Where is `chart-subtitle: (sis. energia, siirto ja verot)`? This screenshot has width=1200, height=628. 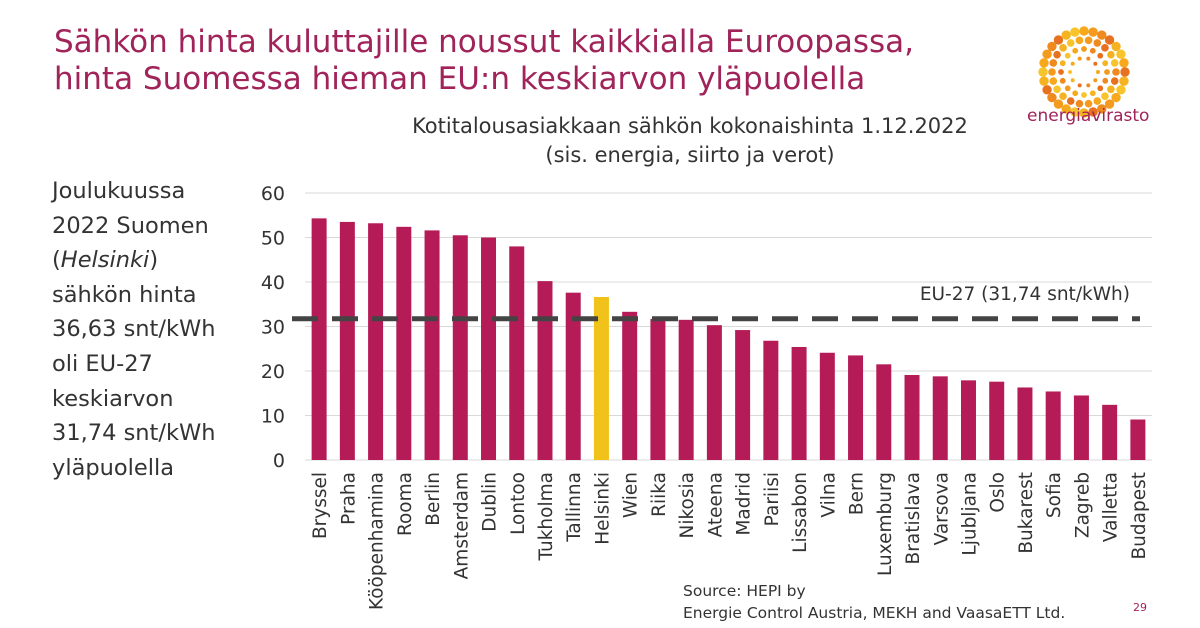
chart-subtitle: (sis. energia, siirto ja verot) is located at coordinates (690, 155).